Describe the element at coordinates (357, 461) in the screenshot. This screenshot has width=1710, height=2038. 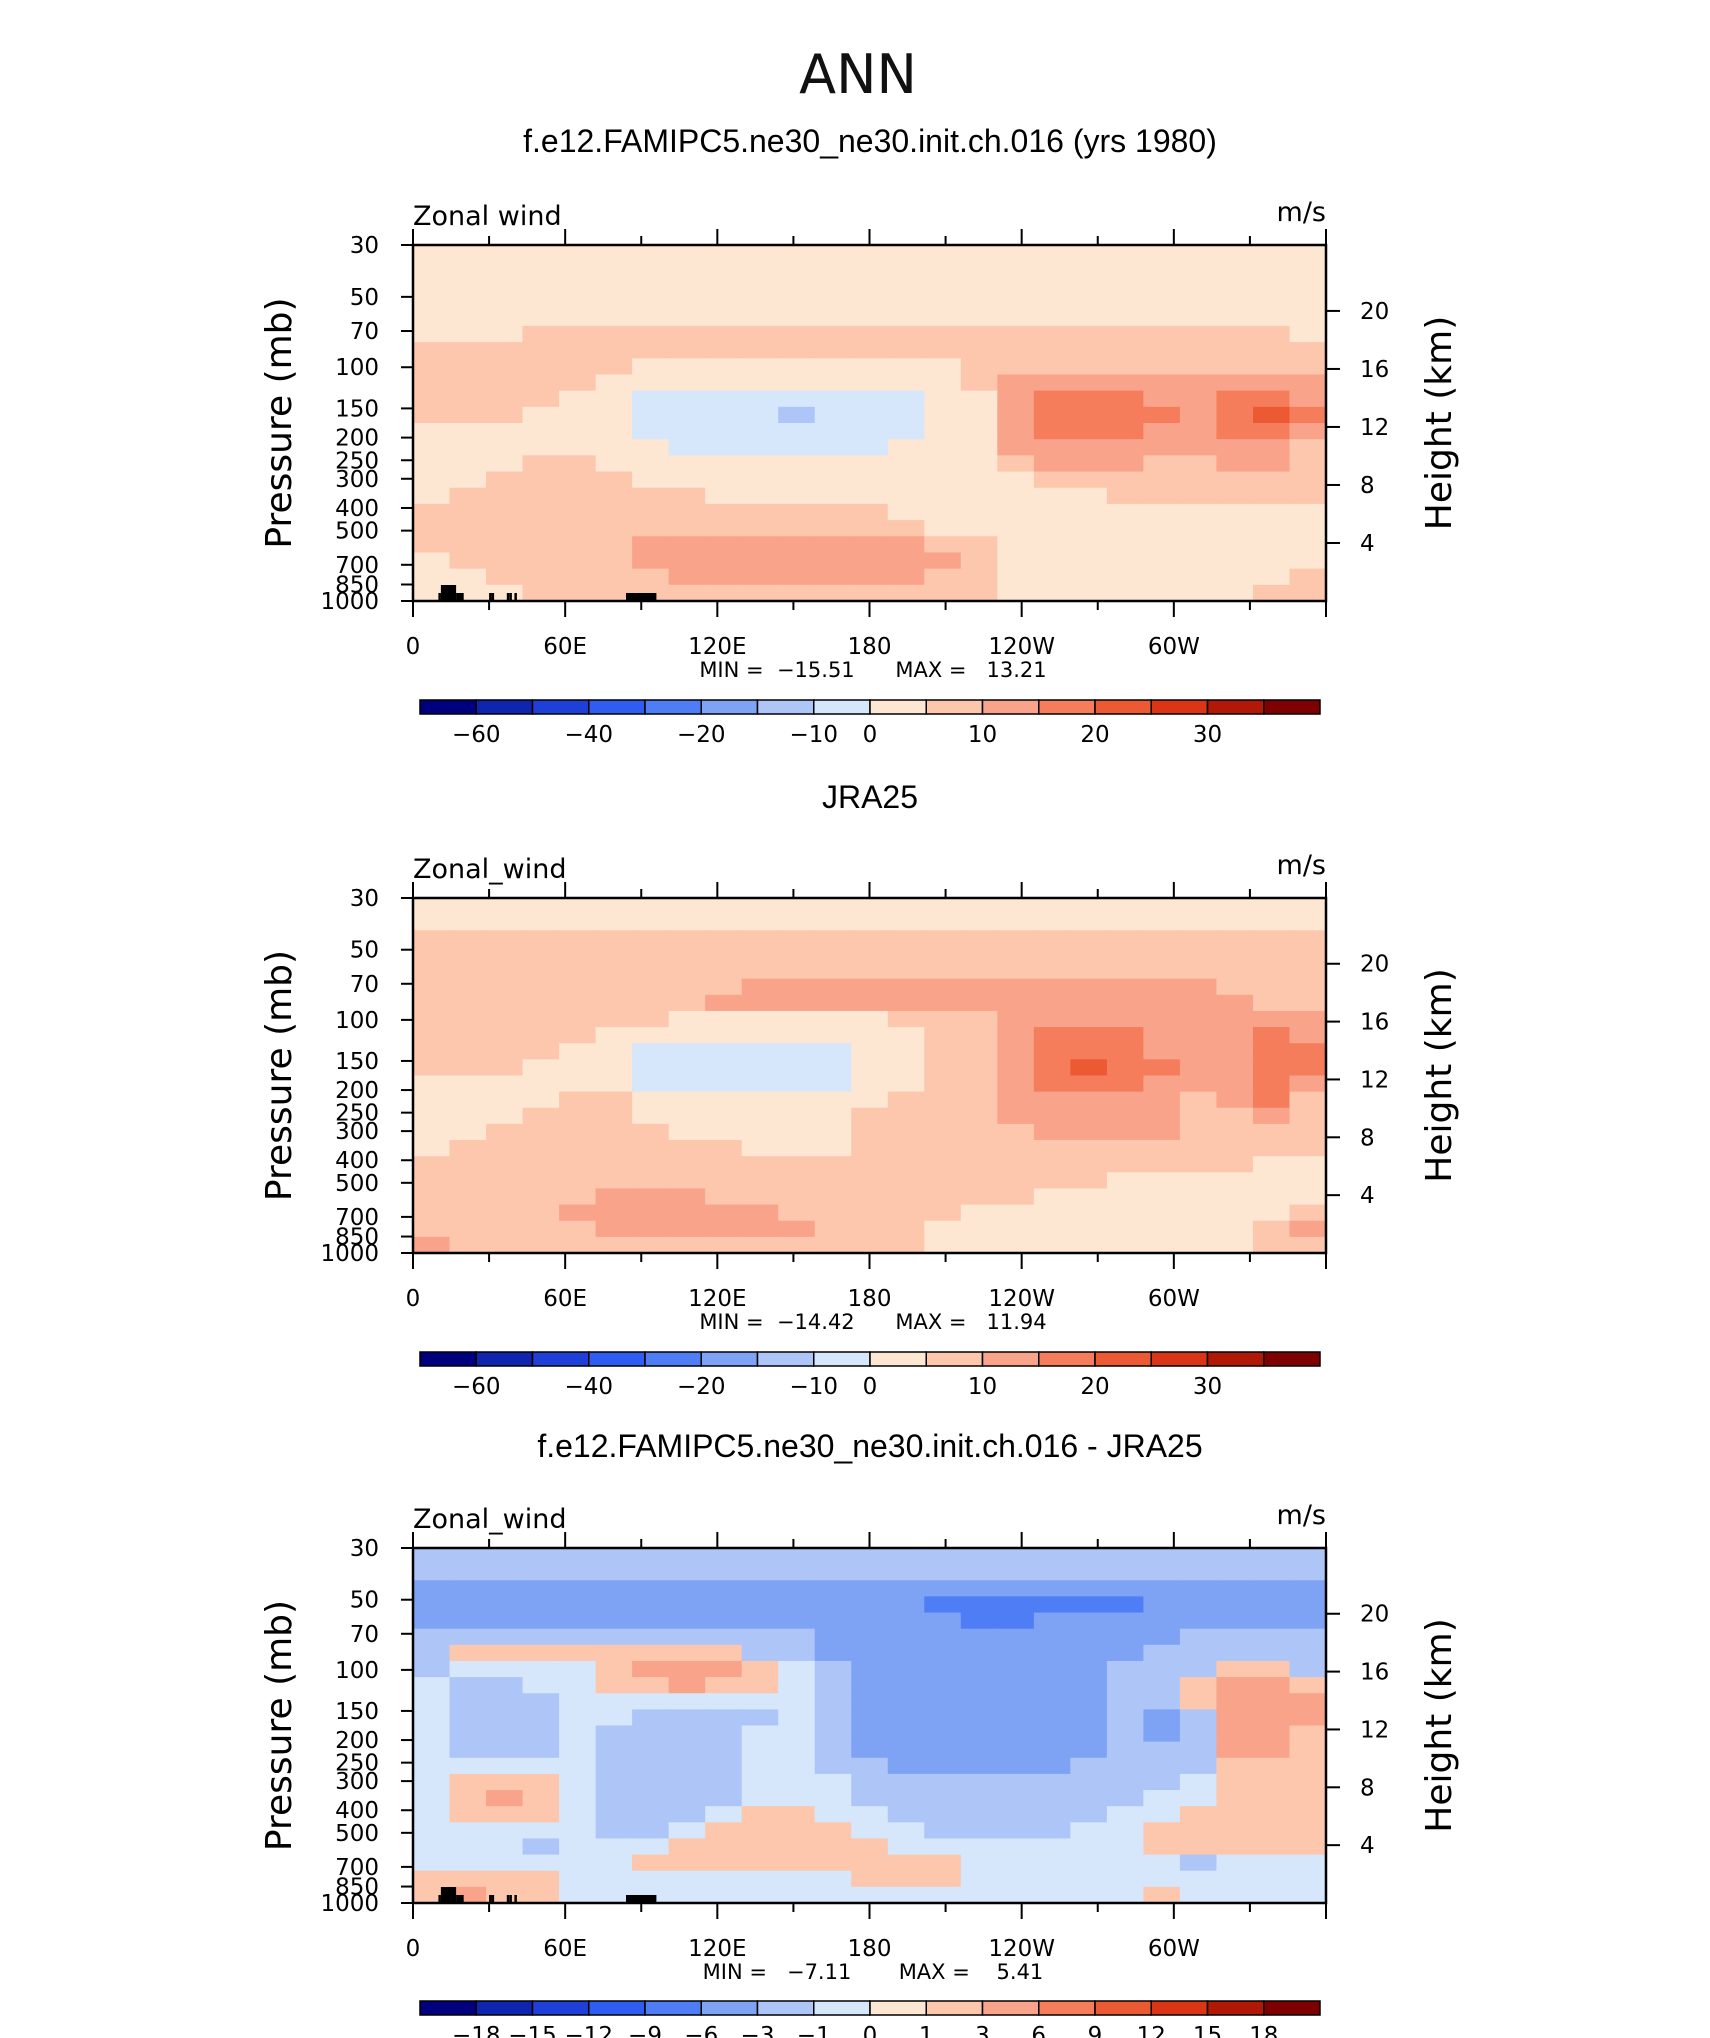
I see `pressure-tick-label: 250` at that location.